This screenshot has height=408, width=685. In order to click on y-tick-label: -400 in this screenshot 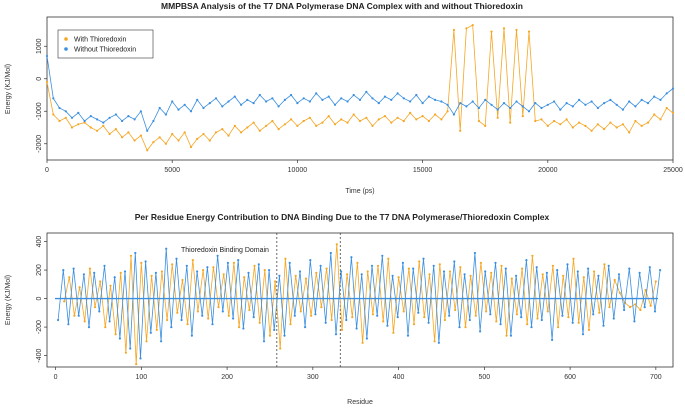, I will do `click(39, 355)`.